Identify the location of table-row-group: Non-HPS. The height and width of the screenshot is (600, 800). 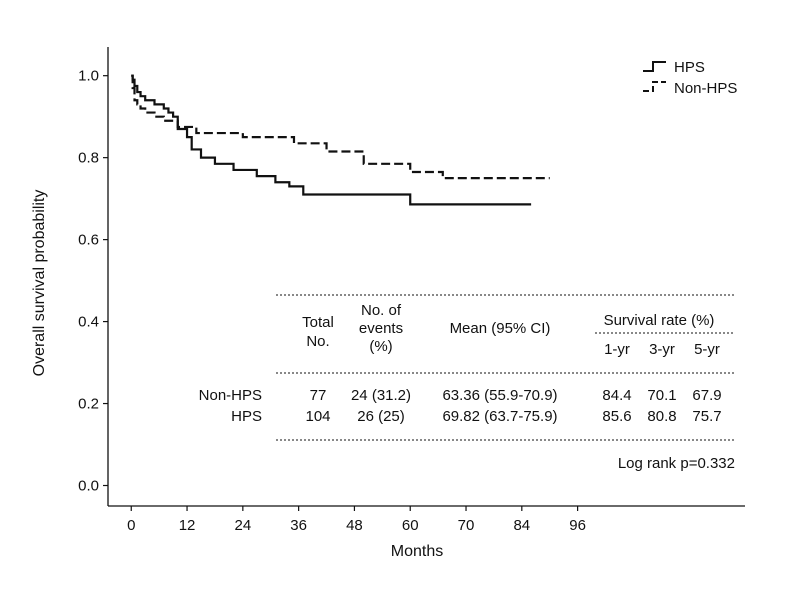
(230, 395).